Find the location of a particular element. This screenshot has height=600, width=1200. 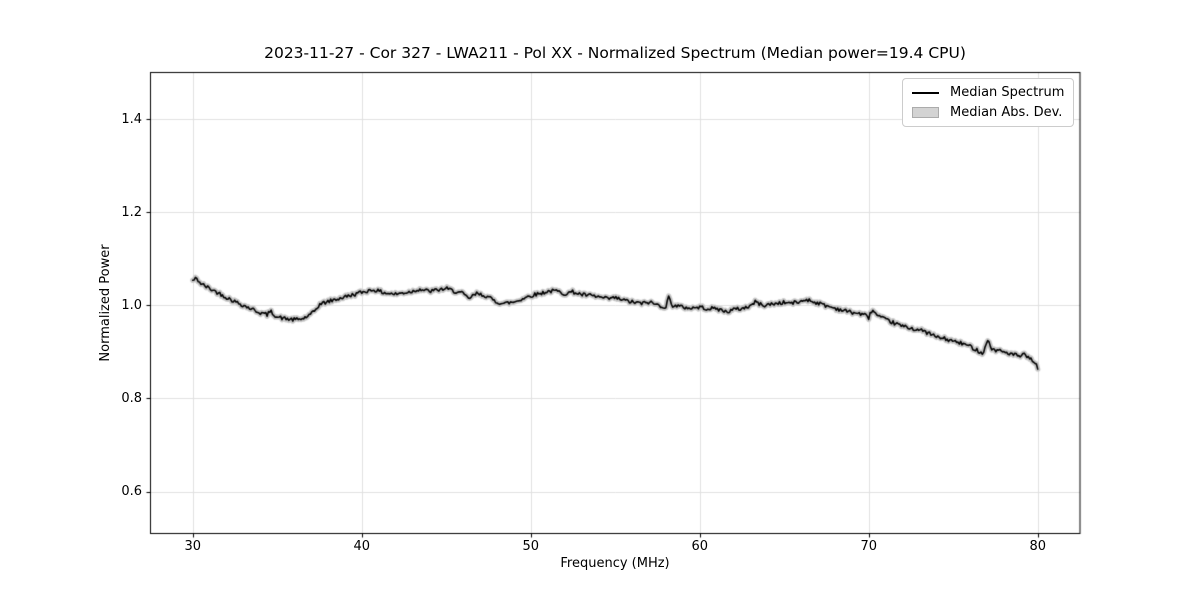

legend-label-median-abs-dev: Median Abs. Dev. is located at coordinates (1006, 112).